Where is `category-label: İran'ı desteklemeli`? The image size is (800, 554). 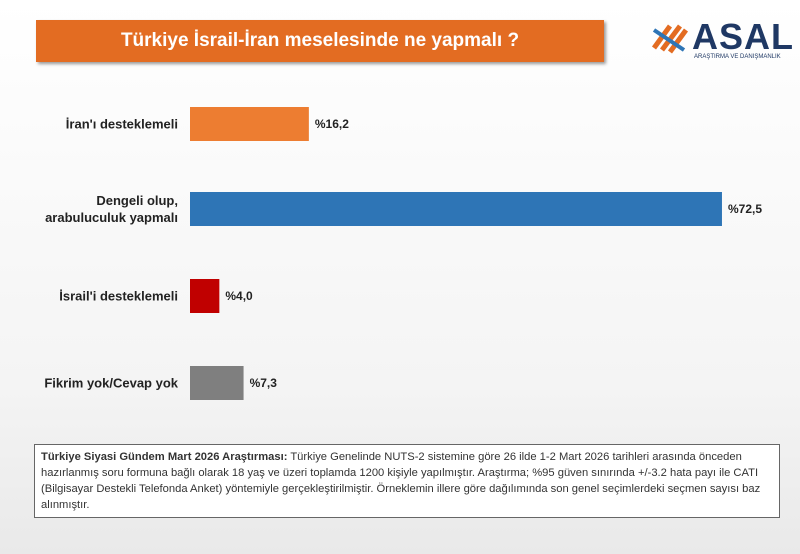
category-label: İran'ı desteklemeli is located at coordinates (121, 124).